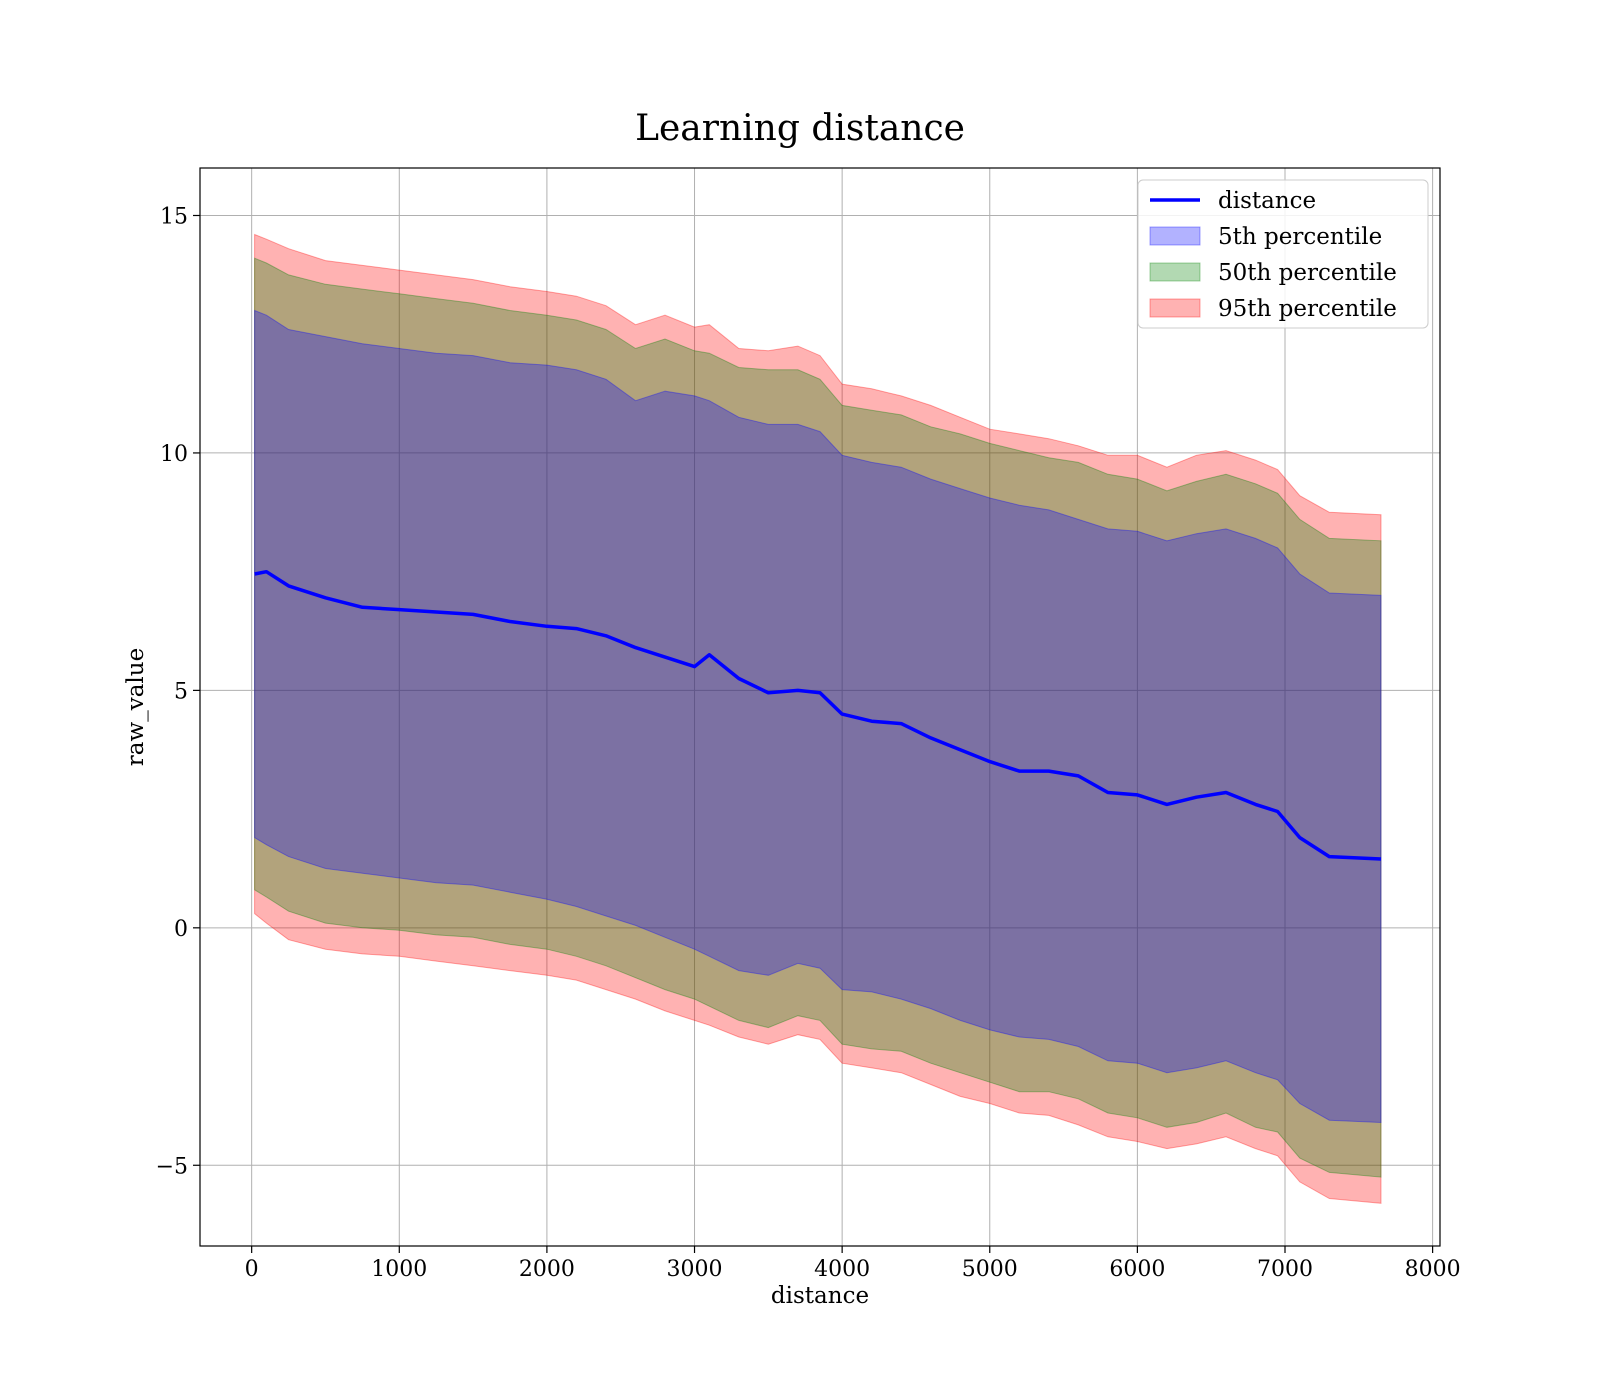 The image size is (1600, 1400). Describe the element at coordinates (820, 1296) in the screenshot. I see `x-axis-label: distance` at that location.